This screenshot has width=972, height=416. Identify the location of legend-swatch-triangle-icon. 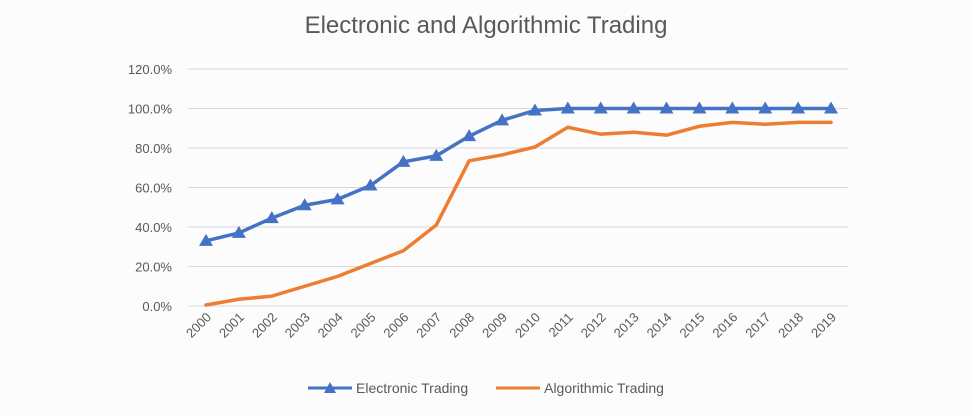
(330, 387).